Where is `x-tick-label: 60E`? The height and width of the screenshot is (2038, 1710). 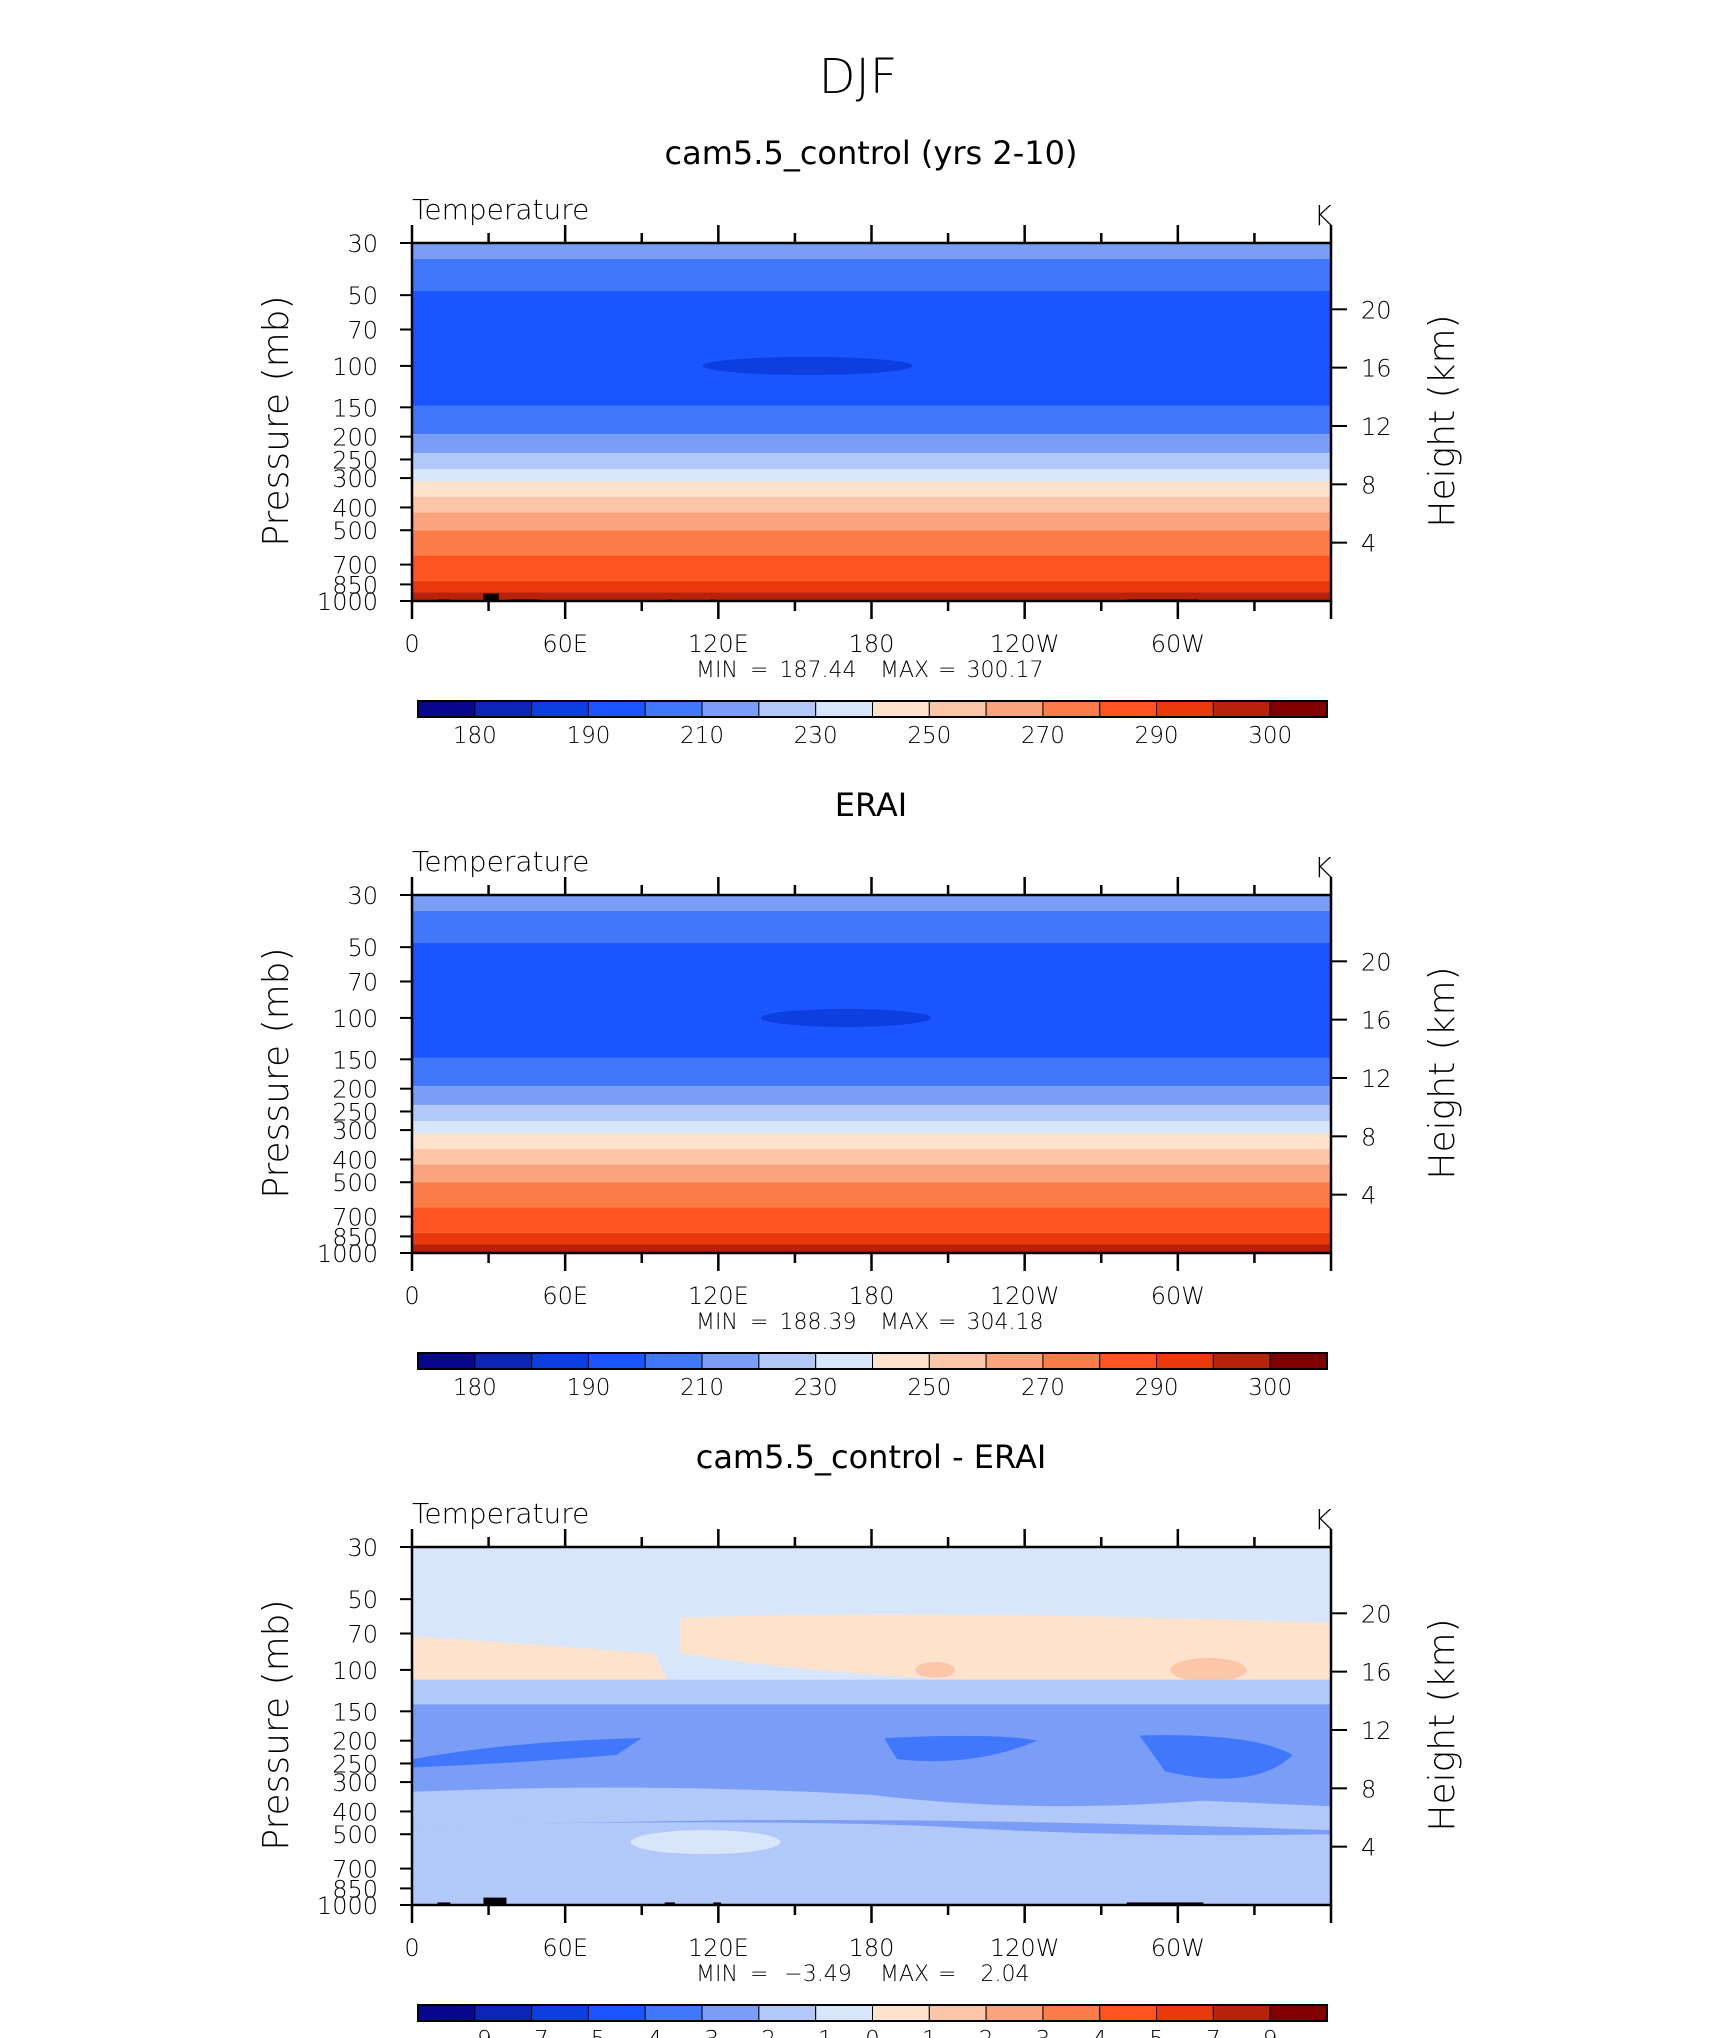
x-tick-label: 60E is located at coordinates (565, 1296).